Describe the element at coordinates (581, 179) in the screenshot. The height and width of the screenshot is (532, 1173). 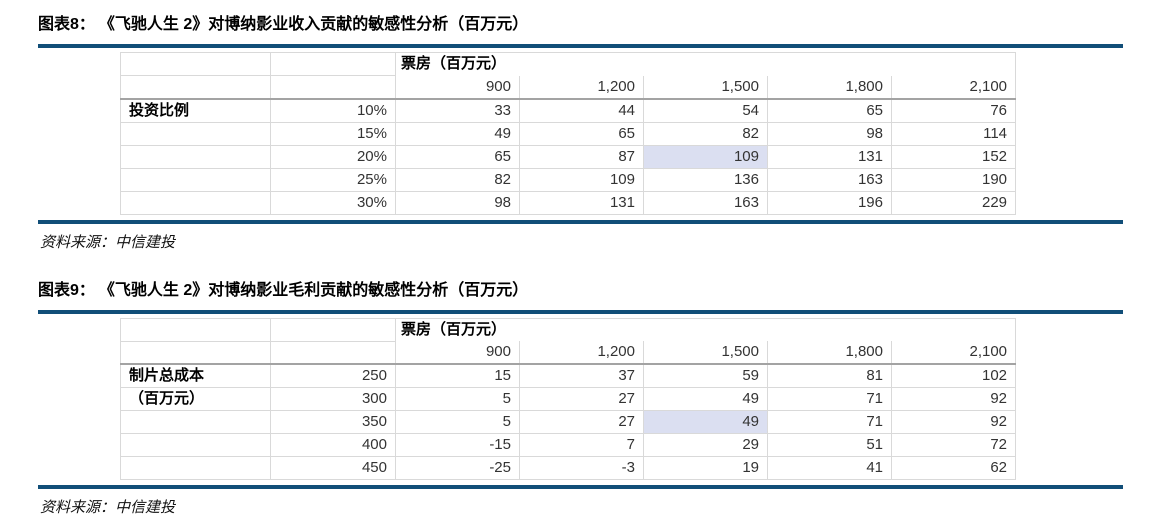
I see `value-cell: 109` at that location.